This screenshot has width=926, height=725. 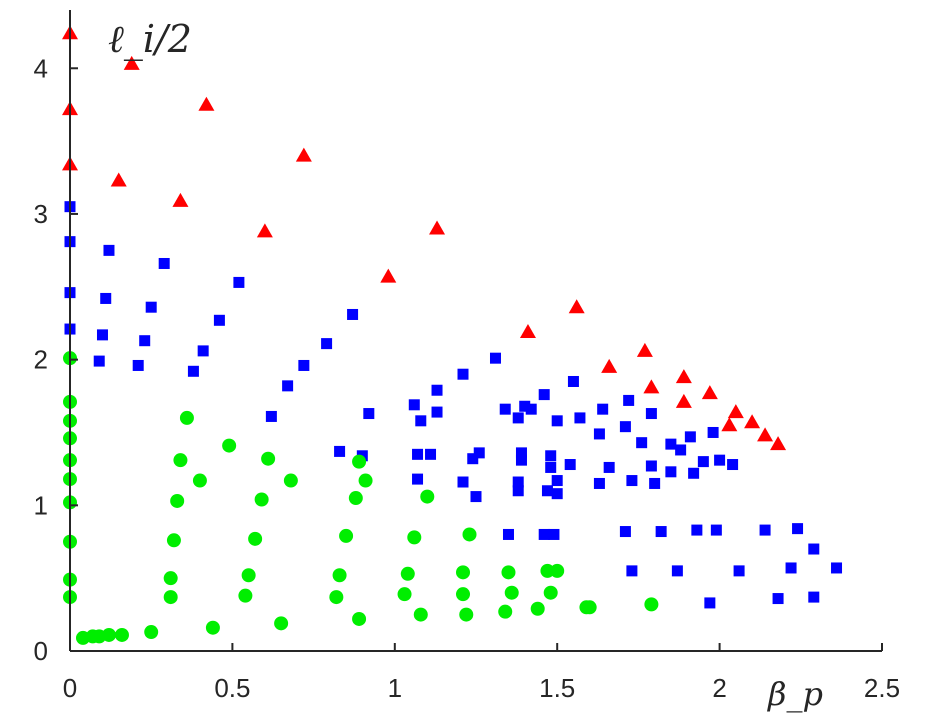 What do you see at coordinates (232, 688) in the screenshot?
I see `x-tick-label-1: 0.5` at bounding box center [232, 688].